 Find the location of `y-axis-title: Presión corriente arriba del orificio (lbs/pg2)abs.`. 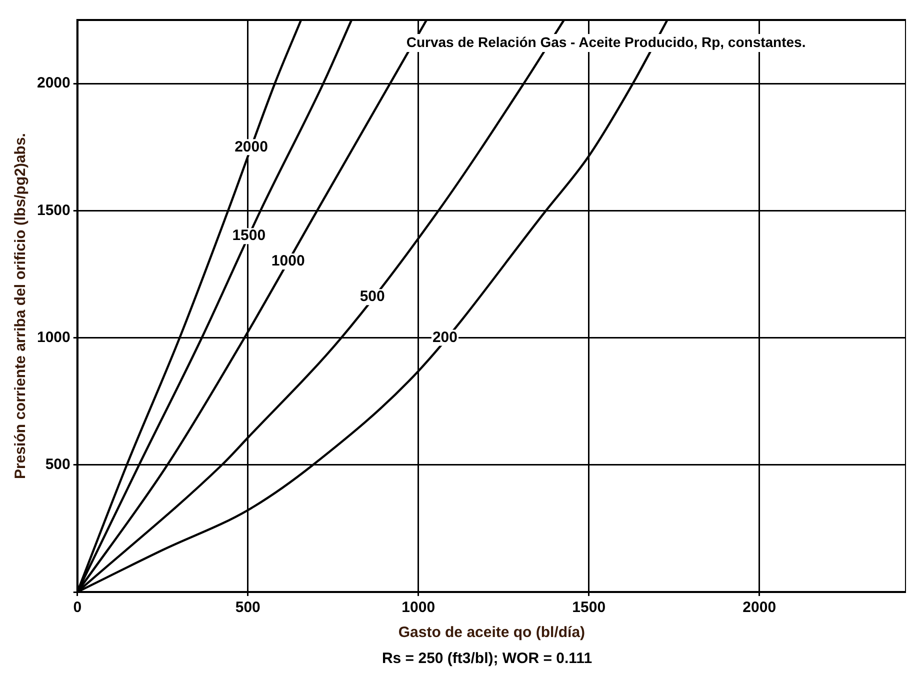

y-axis-title: Presión corriente arriba del orificio (lbs/pg2)abs. is located at coordinates (21, 306).